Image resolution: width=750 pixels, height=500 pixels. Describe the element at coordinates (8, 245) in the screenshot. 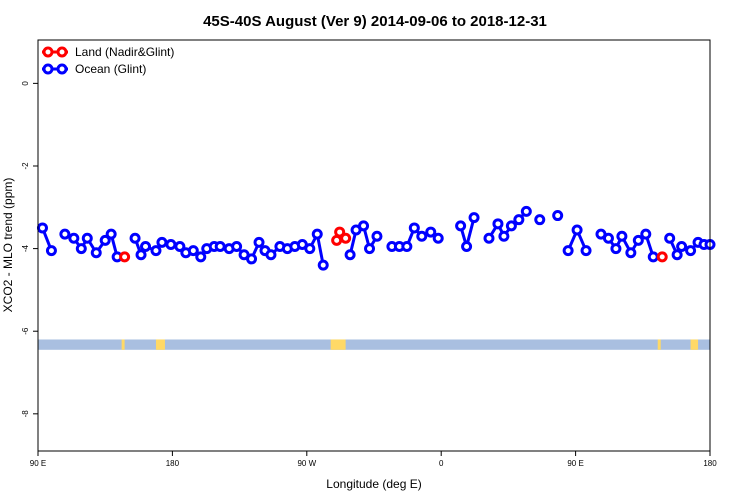

I see `y-axis-label: XCO2 - MLO trend (ppm)` at that location.